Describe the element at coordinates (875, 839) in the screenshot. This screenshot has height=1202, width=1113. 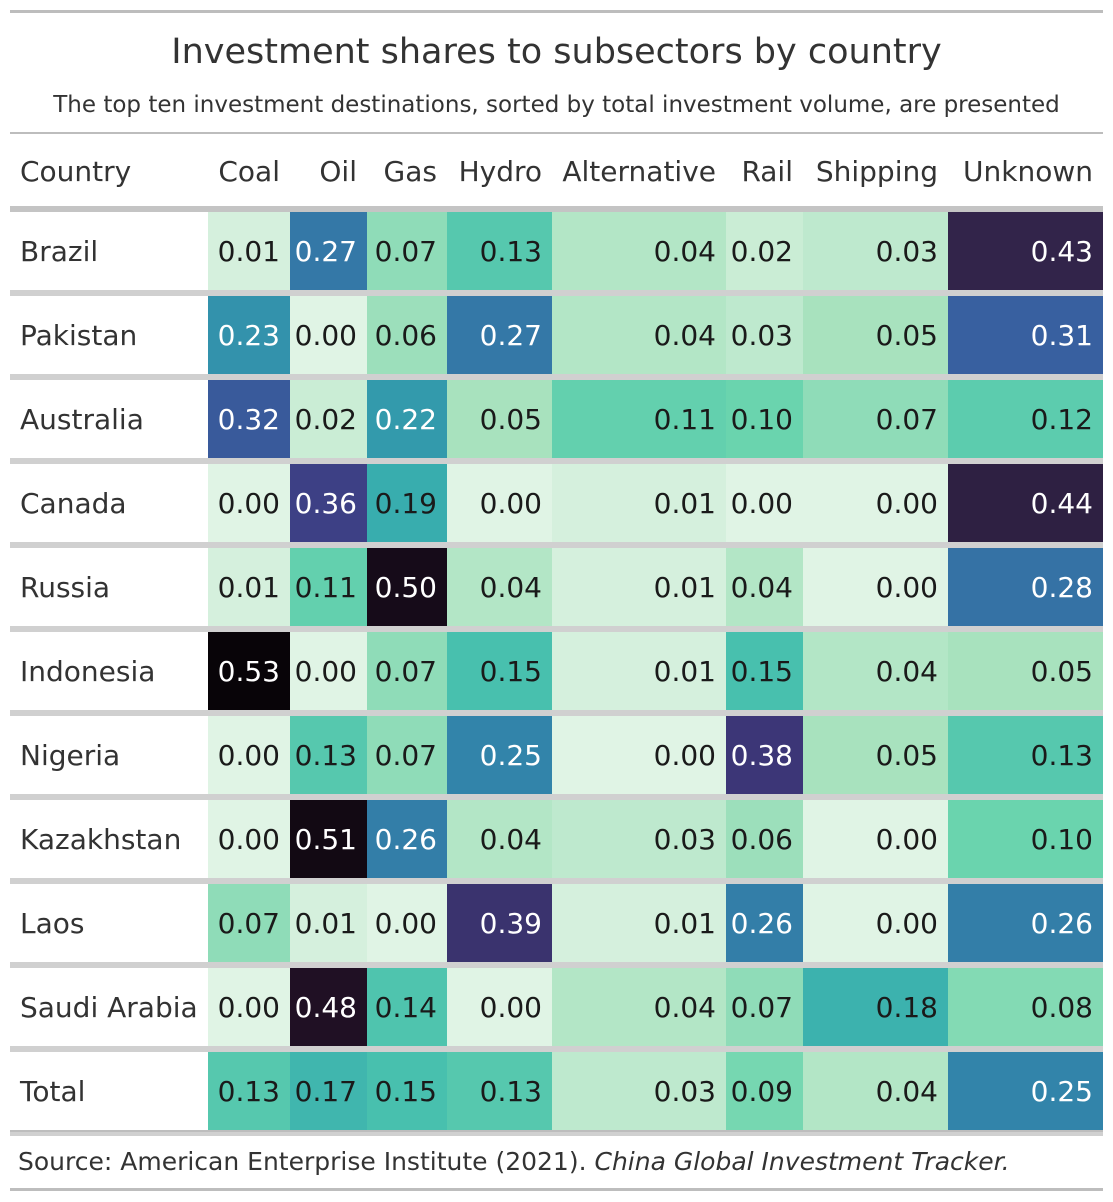
I see `cell-kazakhstan-shipping: 0.00` at that location.